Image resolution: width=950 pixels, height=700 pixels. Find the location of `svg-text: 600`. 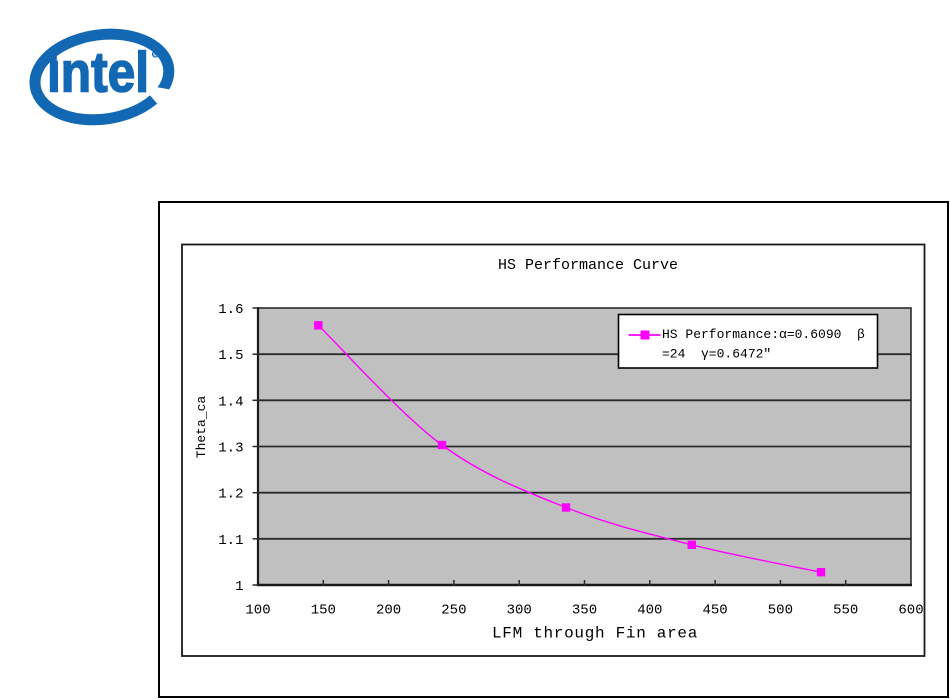

svg-text: 600 is located at coordinates (910, 611).